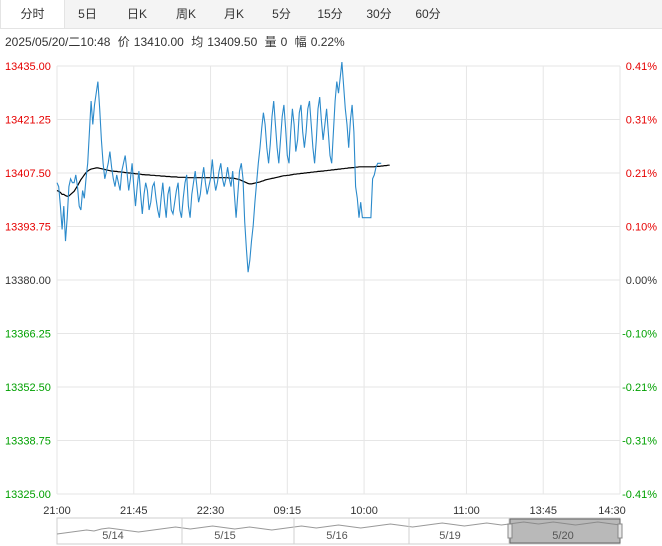 The height and width of the screenshot is (546, 662). I want to click on y-tick-label-0: 13435.00, so click(28, 67).